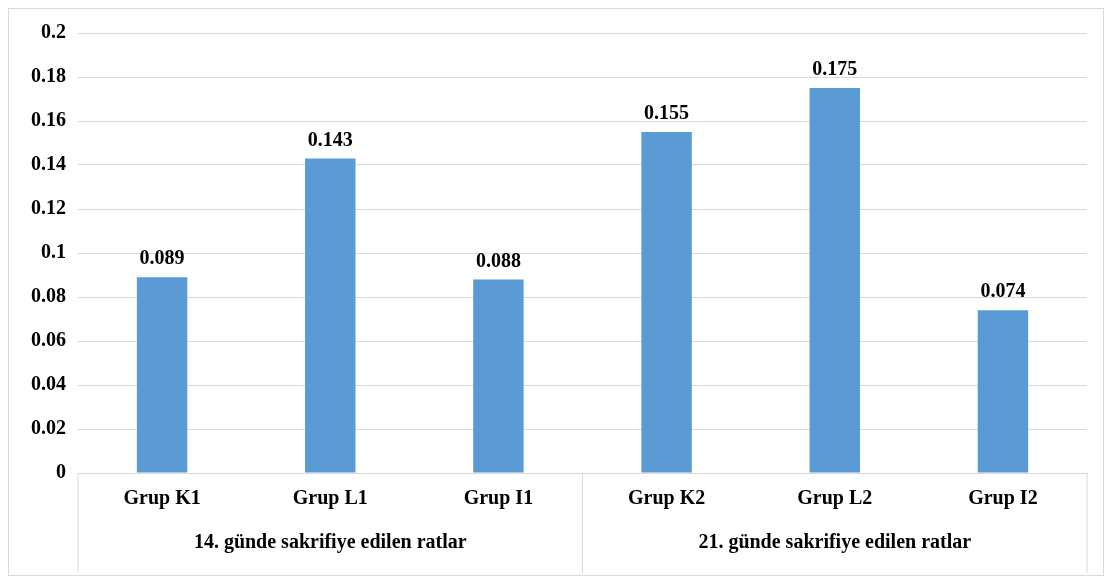 The image size is (1112, 584). Describe the element at coordinates (835, 542) in the screenshot. I see `text: 21. günde sakrifiye edilen ratlar` at that location.